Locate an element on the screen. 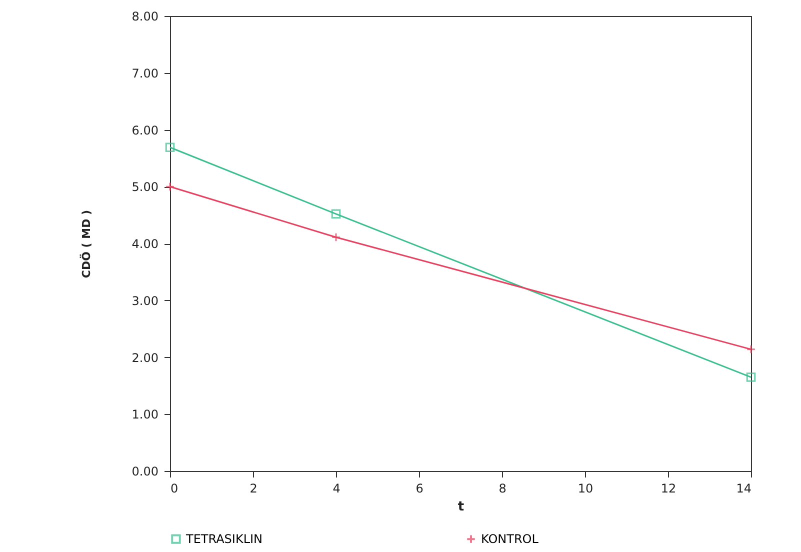 This screenshot has width=801, height=552. legend-label: KONTROL is located at coordinates (510, 539).